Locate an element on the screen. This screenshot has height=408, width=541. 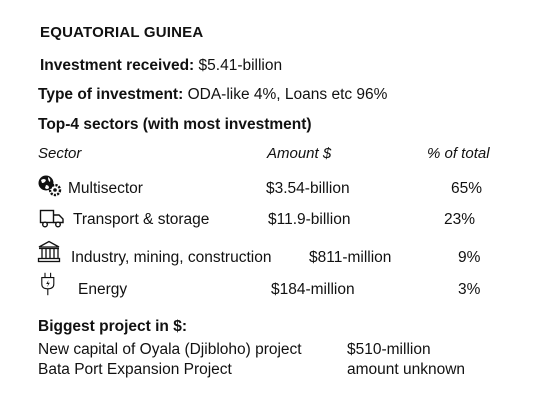
project-name: New capital of Oyala (Djibloho) project is located at coordinates (170, 349).